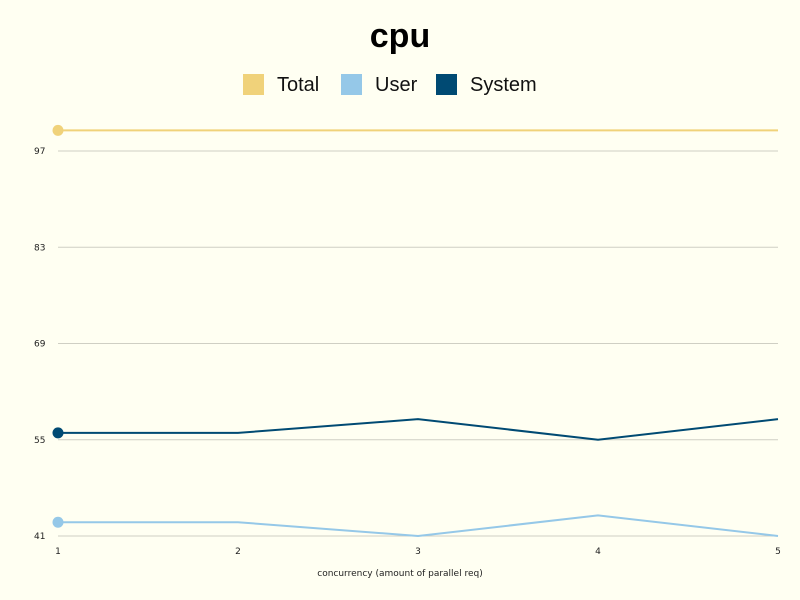 This screenshot has height=600, width=800. Describe the element at coordinates (598, 552) in the screenshot. I see `x-tick-label: 4` at that location.